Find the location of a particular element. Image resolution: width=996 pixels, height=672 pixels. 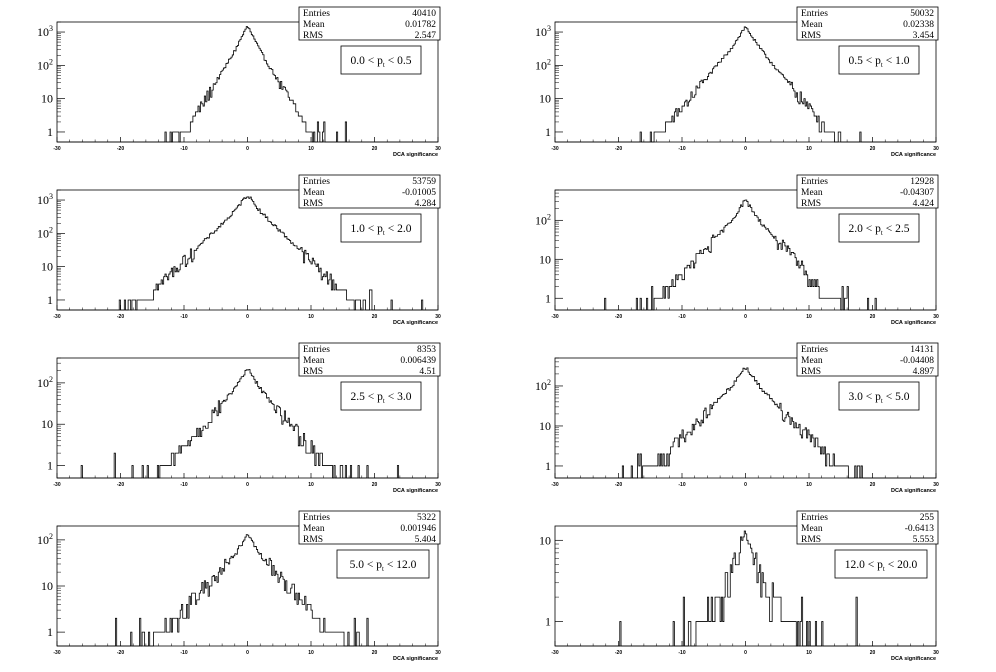

stats-value: 255 is located at coordinates (927, 518).